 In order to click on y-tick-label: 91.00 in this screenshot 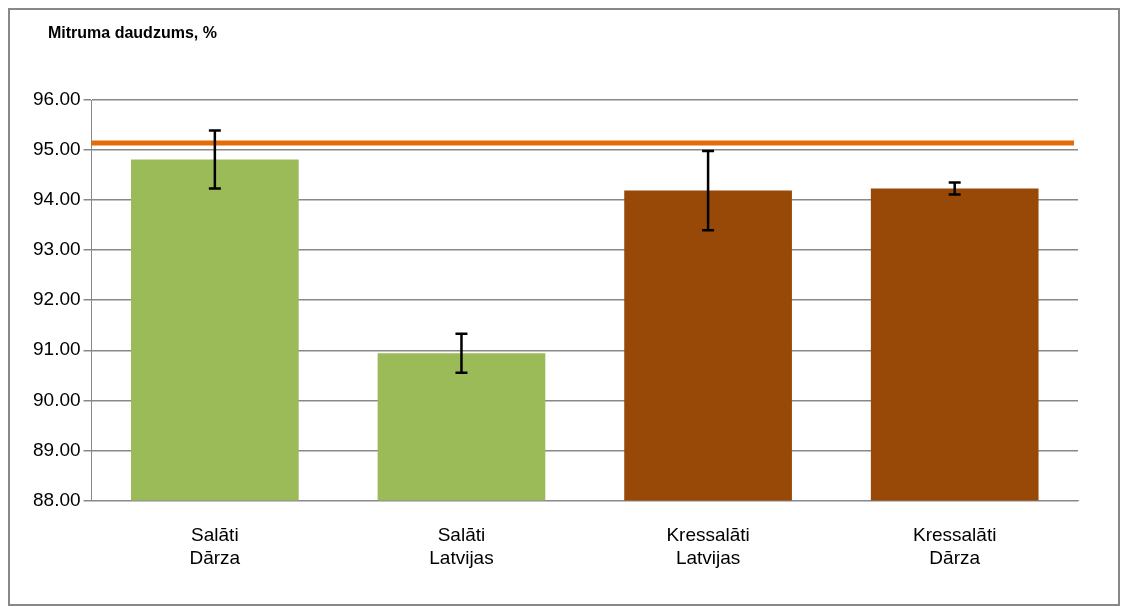, I will do `click(57, 349)`.